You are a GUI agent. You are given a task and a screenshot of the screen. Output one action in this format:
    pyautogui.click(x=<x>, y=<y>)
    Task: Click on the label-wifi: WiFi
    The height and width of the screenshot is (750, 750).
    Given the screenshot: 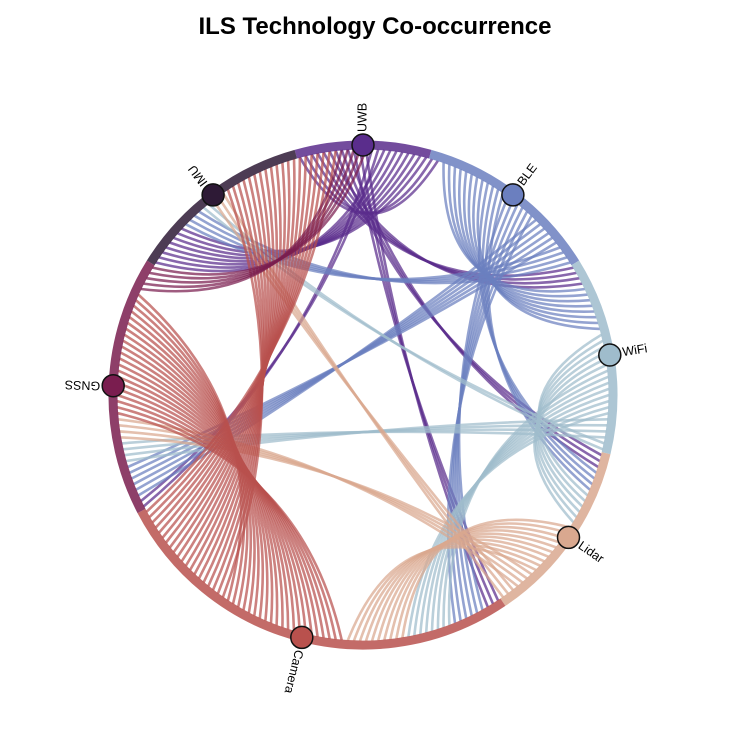 What is the action you would take?
    pyautogui.click(x=634, y=350)
    